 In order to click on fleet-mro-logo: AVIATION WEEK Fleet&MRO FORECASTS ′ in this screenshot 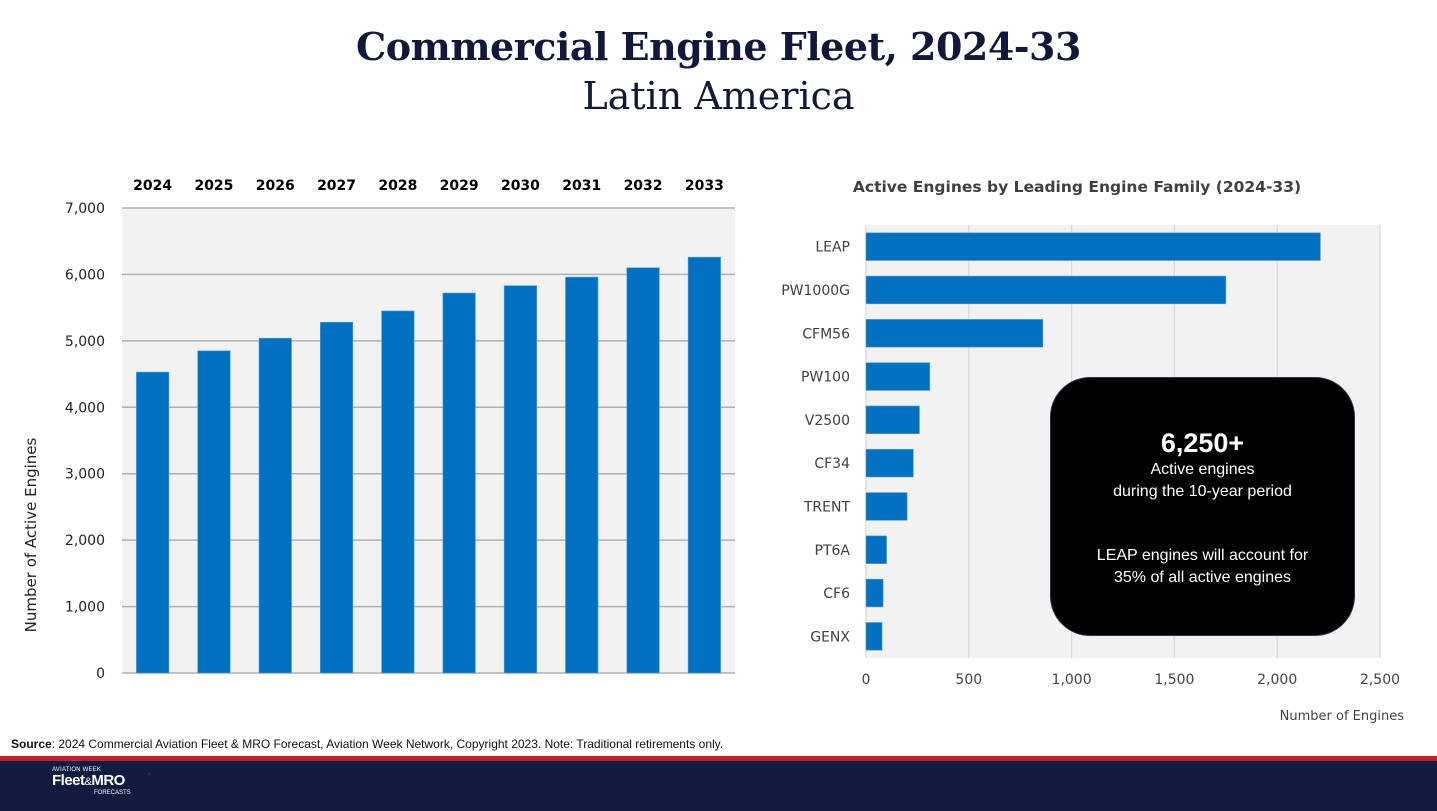, I will do `click(101, 781)`.